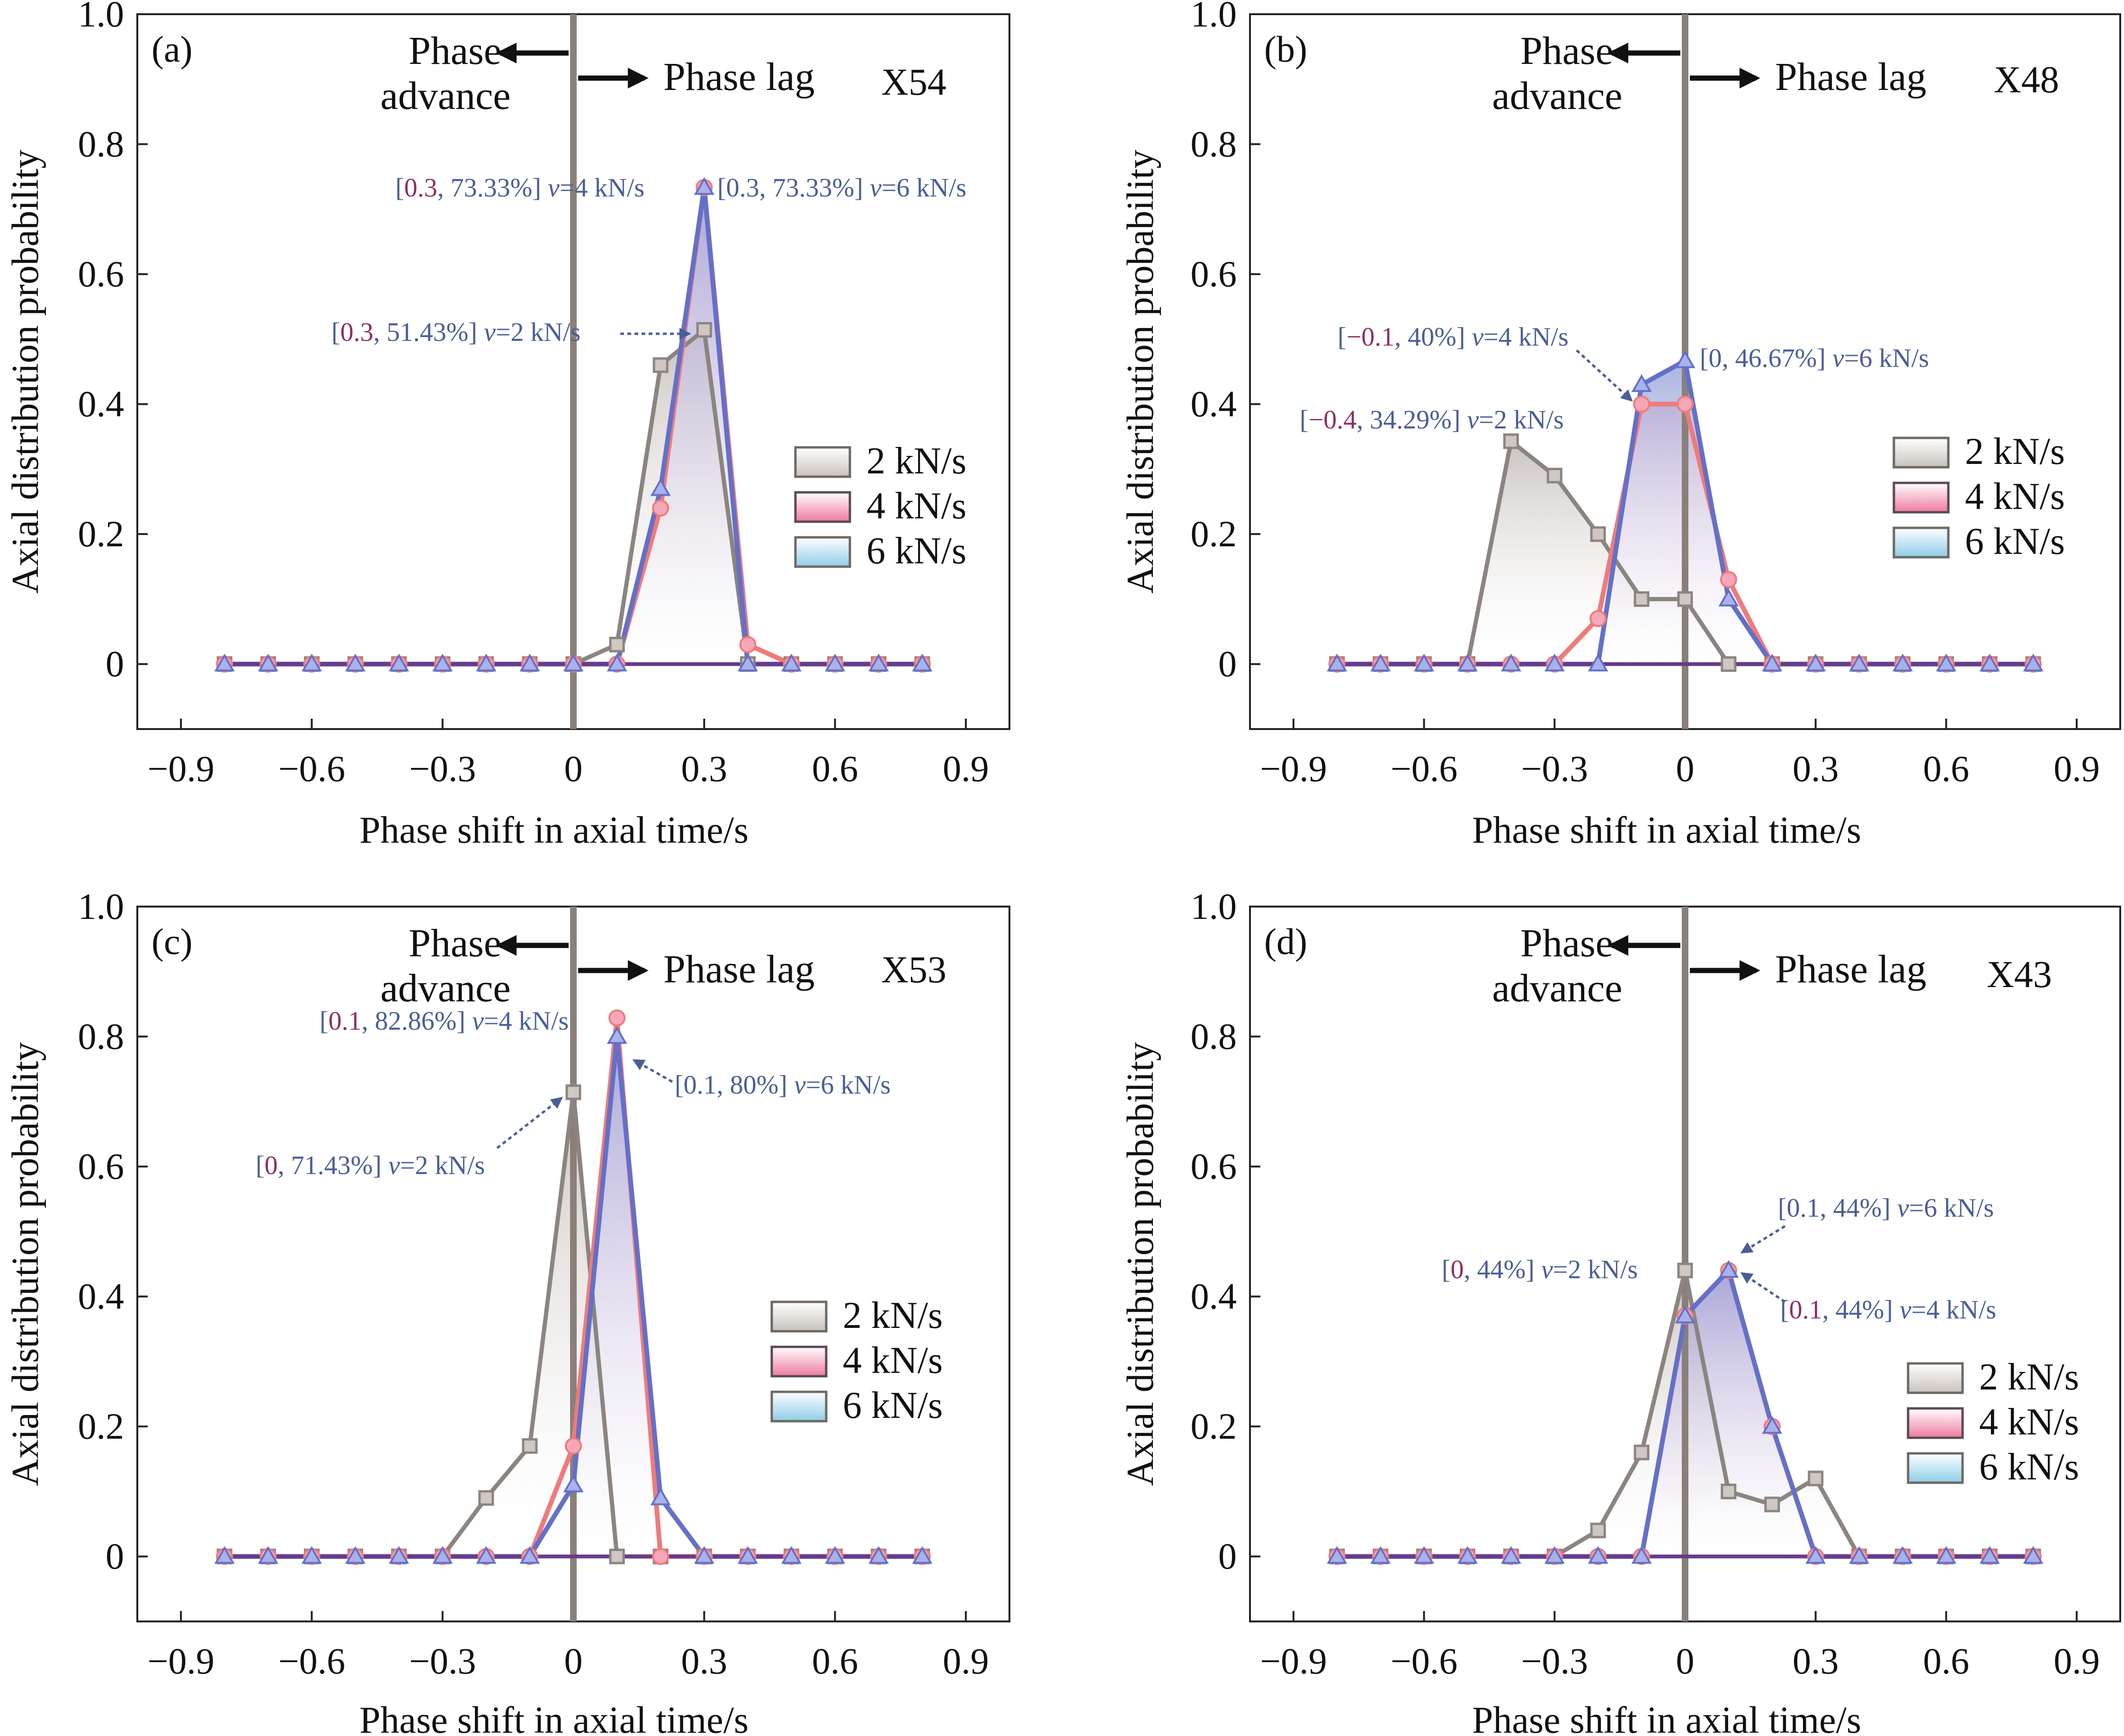 The width and height of the screenshot is (2124, 1736). I want to click on peak-annotation: [0.3, 73.33%] v=4 kN/s, so click(519, 188).